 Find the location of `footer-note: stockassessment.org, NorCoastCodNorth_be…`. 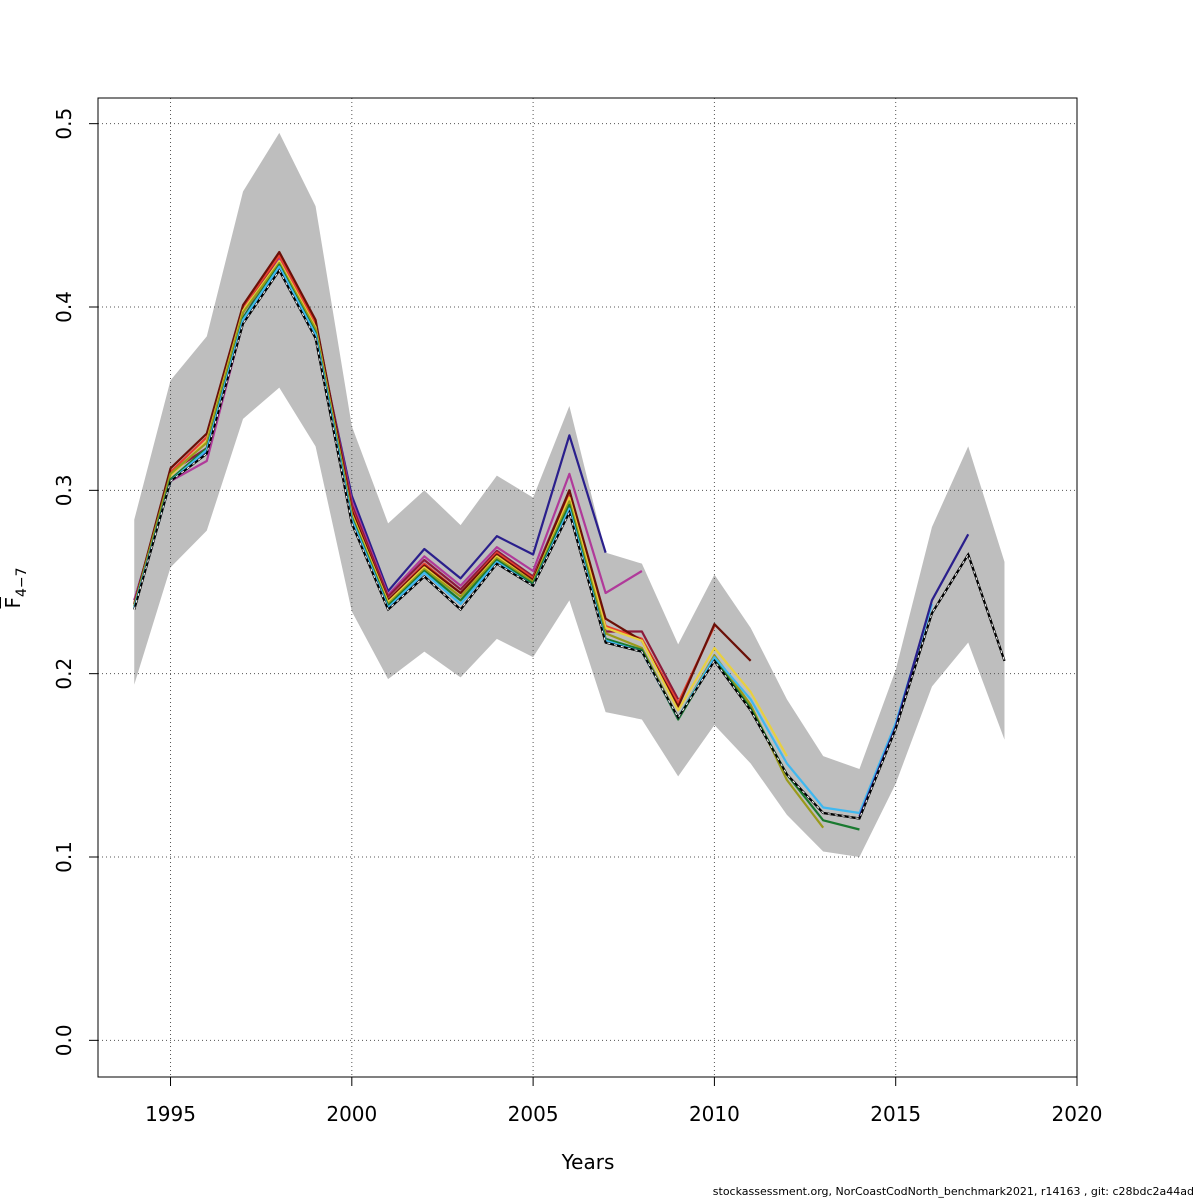

footer-note: stockassessment.org, NorCoastCodNorth_be… is located at coordinates (953, 1191).